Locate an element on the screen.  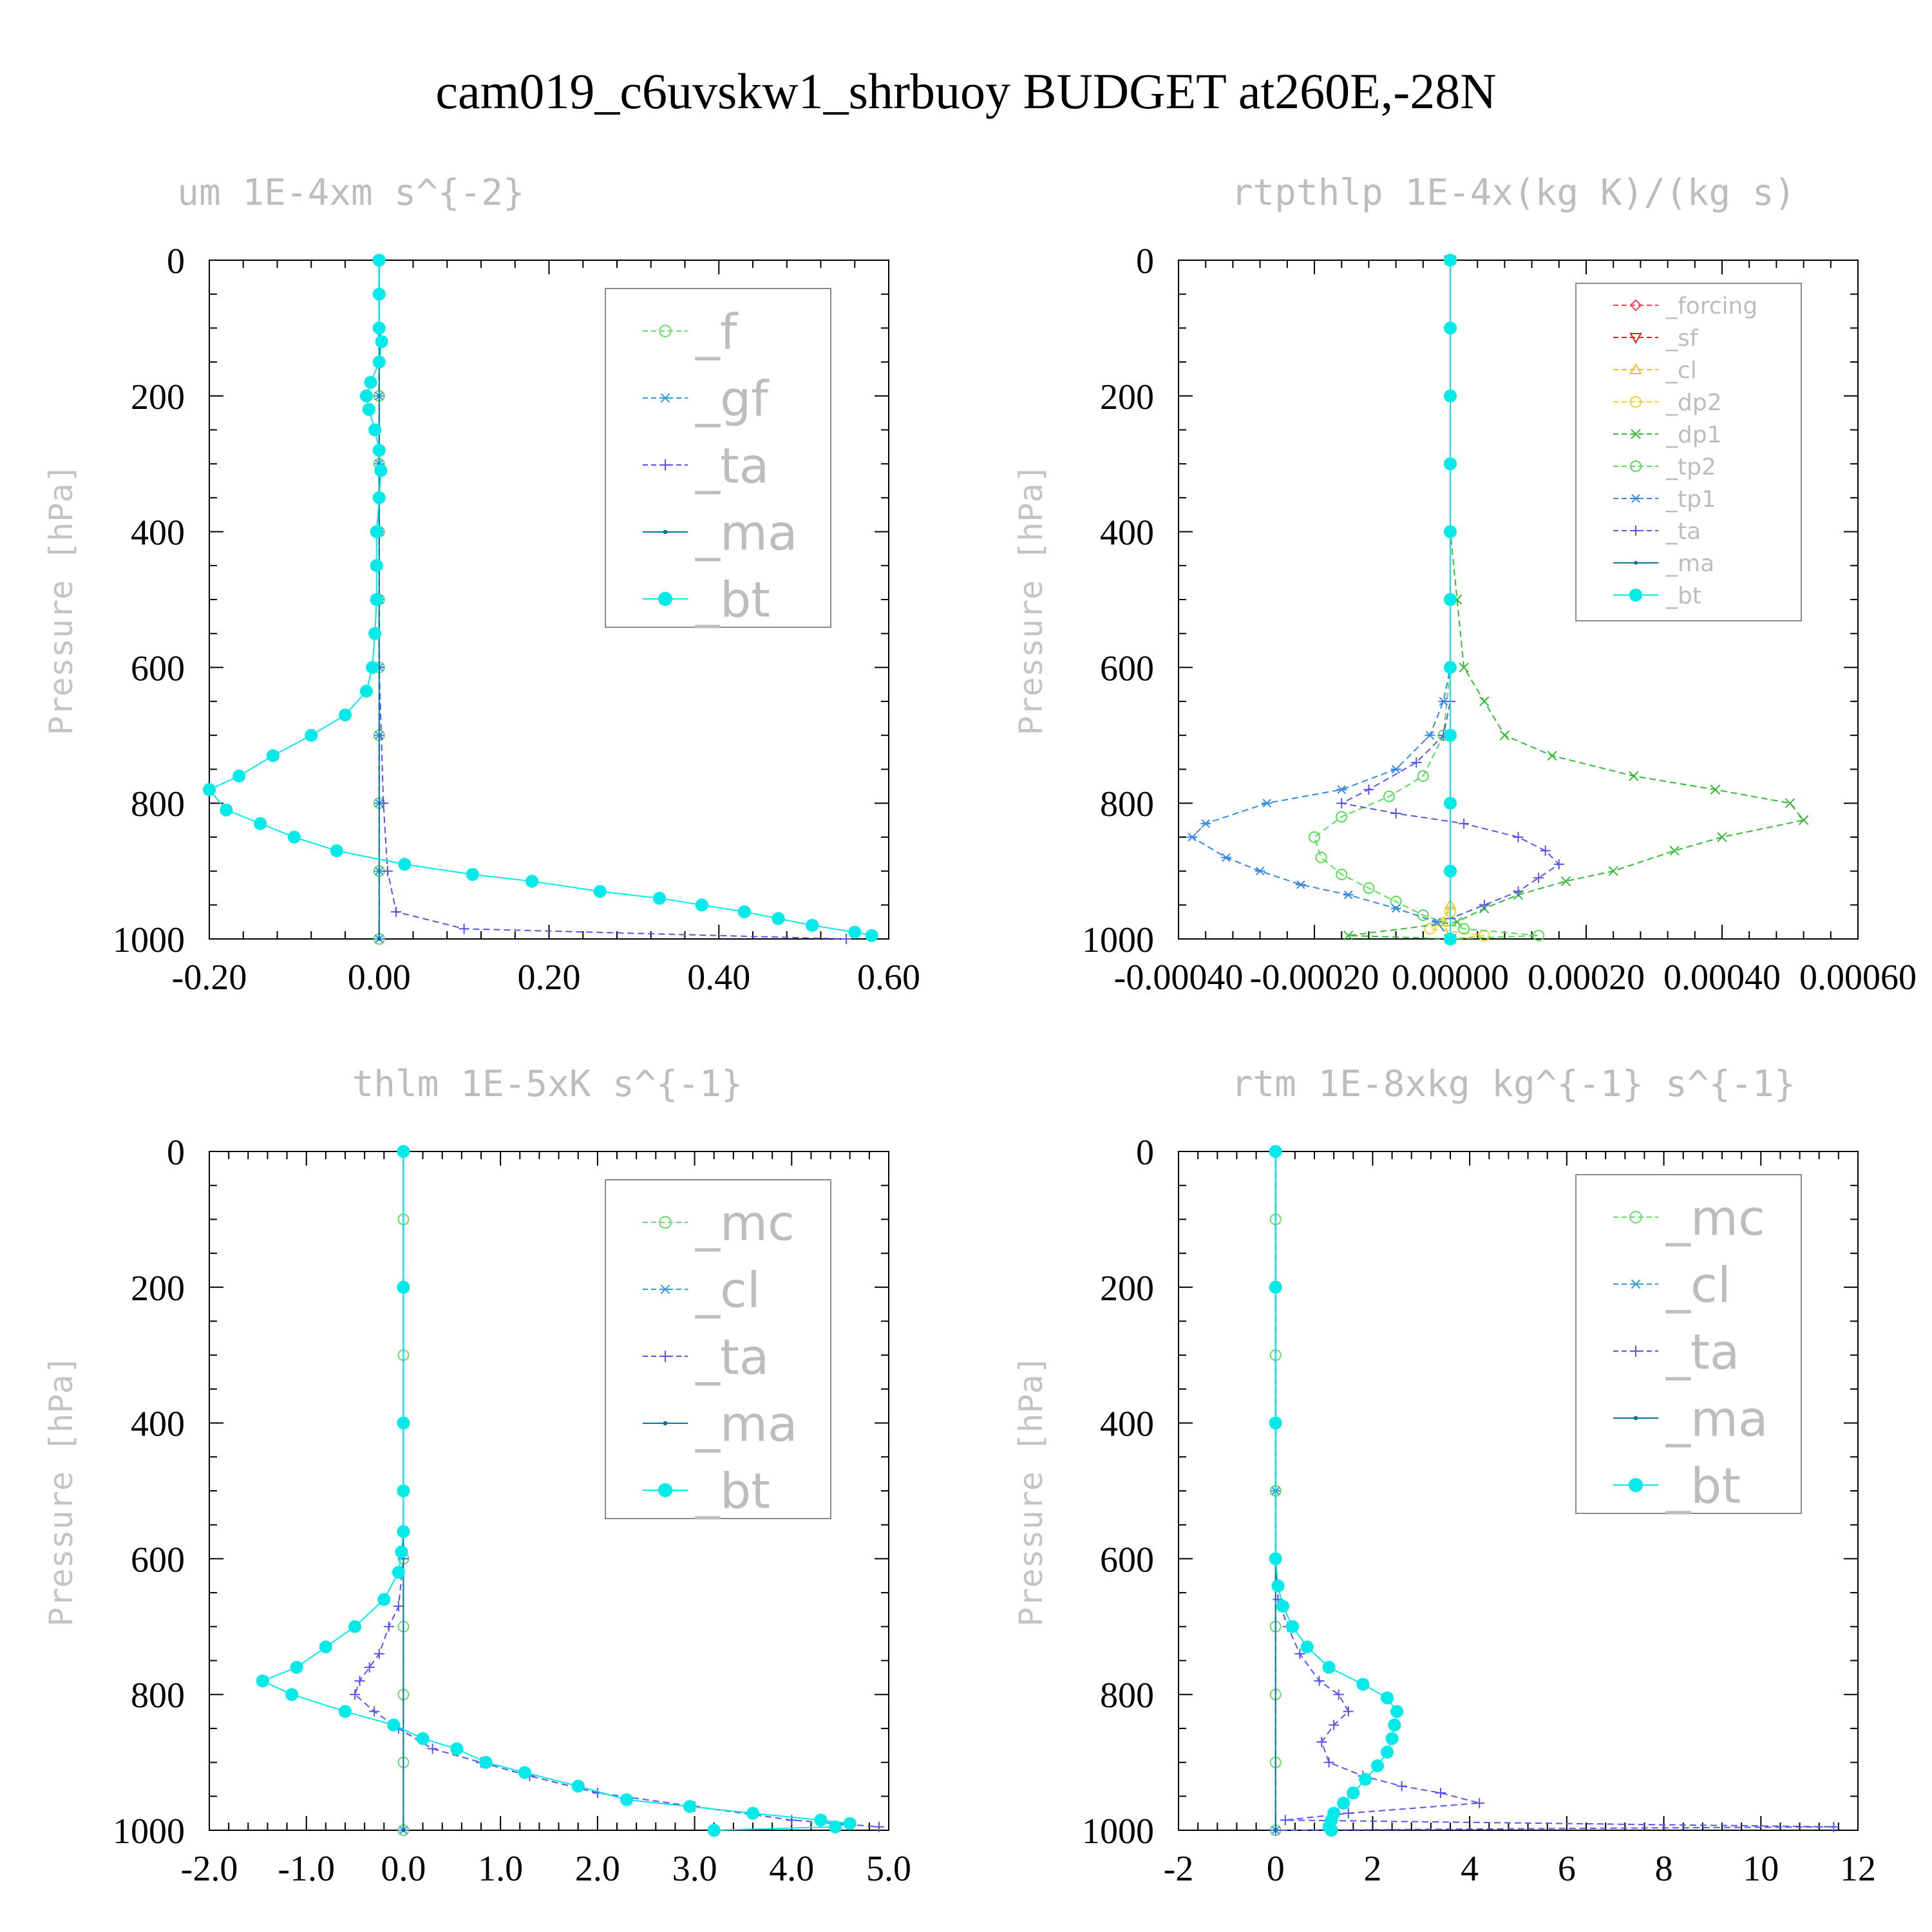
legend-item: _forcing is located at coordinates (1685, 306).